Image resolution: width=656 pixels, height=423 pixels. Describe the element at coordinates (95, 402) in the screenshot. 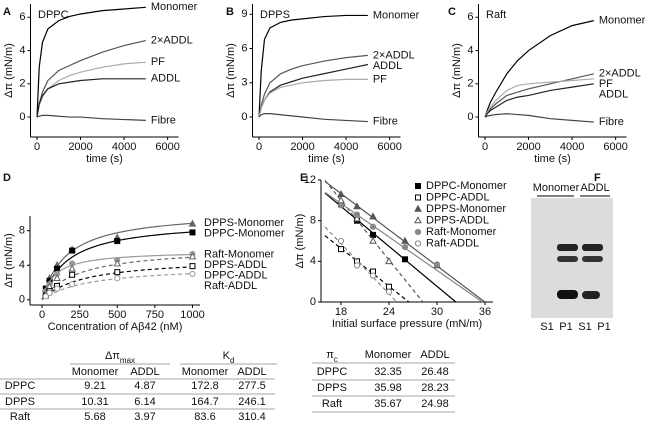

I see `table-cell: 10.31` at that location.